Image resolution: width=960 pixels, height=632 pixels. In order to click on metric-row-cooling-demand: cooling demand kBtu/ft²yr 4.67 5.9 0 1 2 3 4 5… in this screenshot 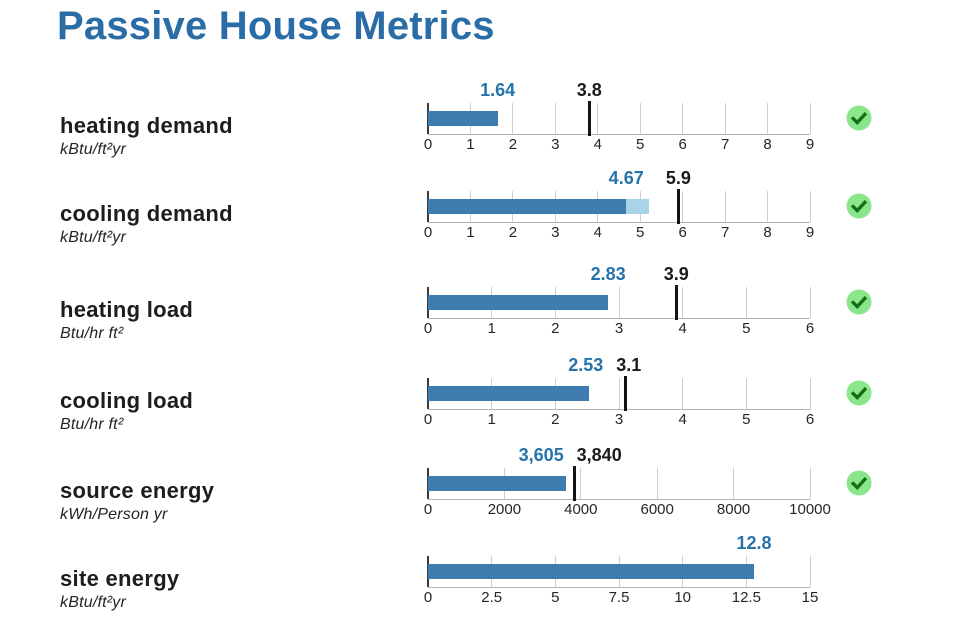, I will do `click(480, 208)`.